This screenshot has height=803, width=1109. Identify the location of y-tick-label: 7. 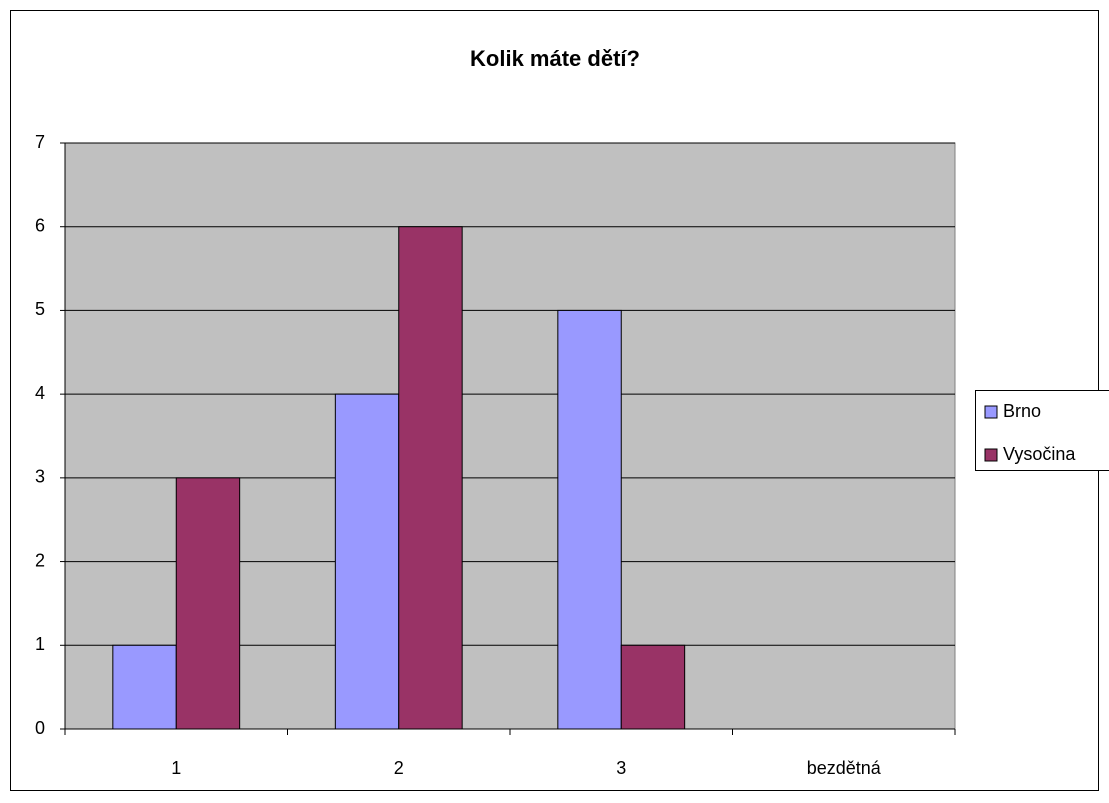
(40, 142).